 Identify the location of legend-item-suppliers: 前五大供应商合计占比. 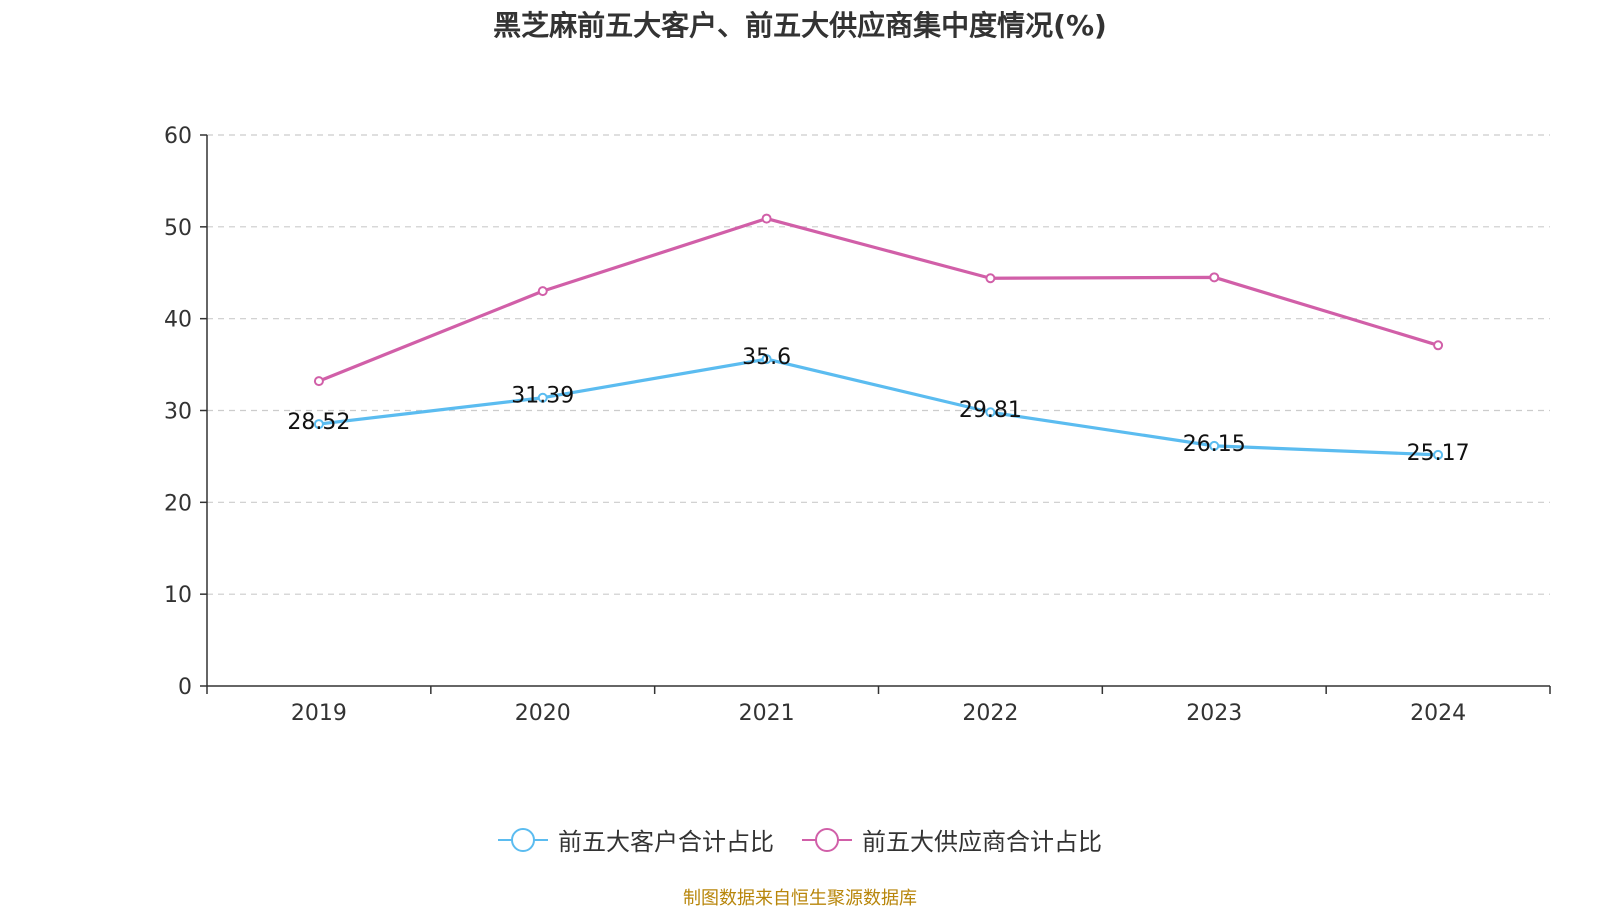
(952, 839).